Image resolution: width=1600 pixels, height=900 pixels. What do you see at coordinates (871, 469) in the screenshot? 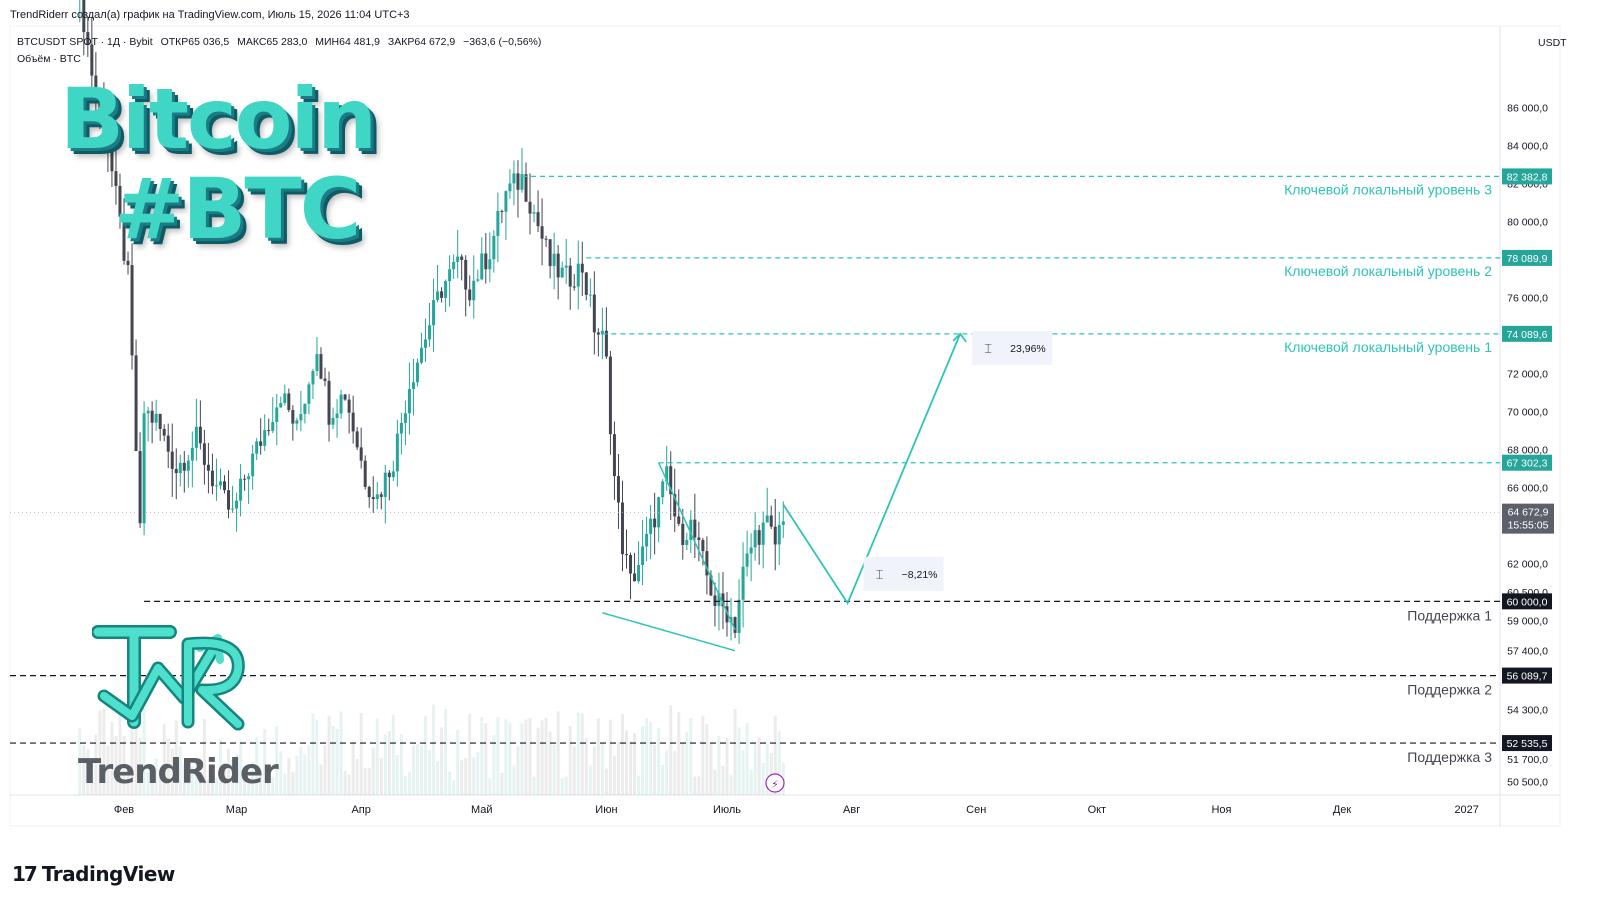
I see `projection-path` at bounding box center [871, 469].